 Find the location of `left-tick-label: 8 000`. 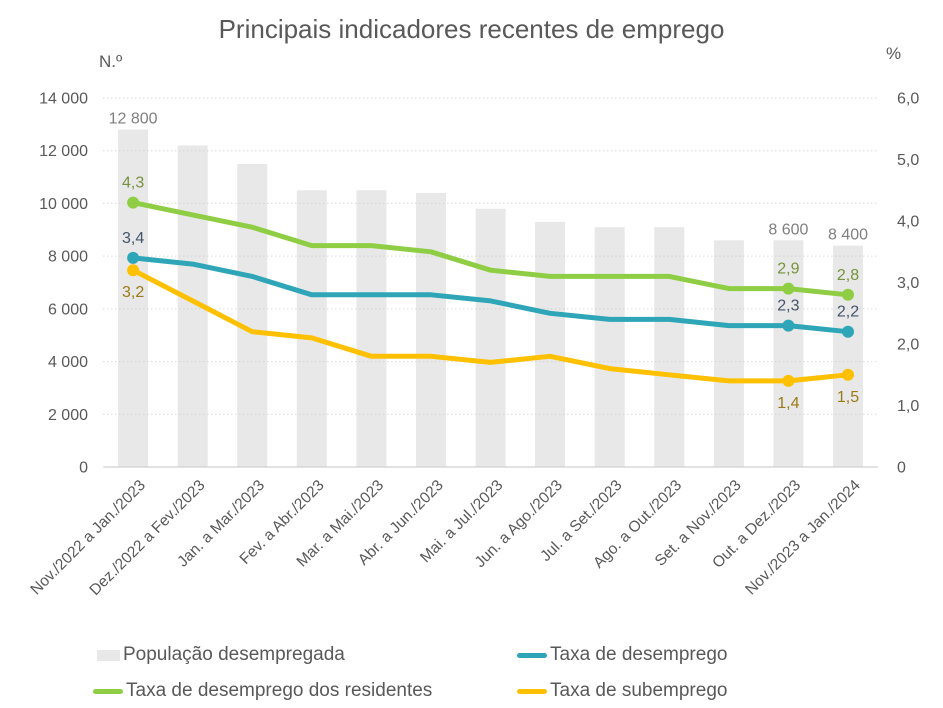

left-tick-label: 8 000 is located at coordinates (68, 257).